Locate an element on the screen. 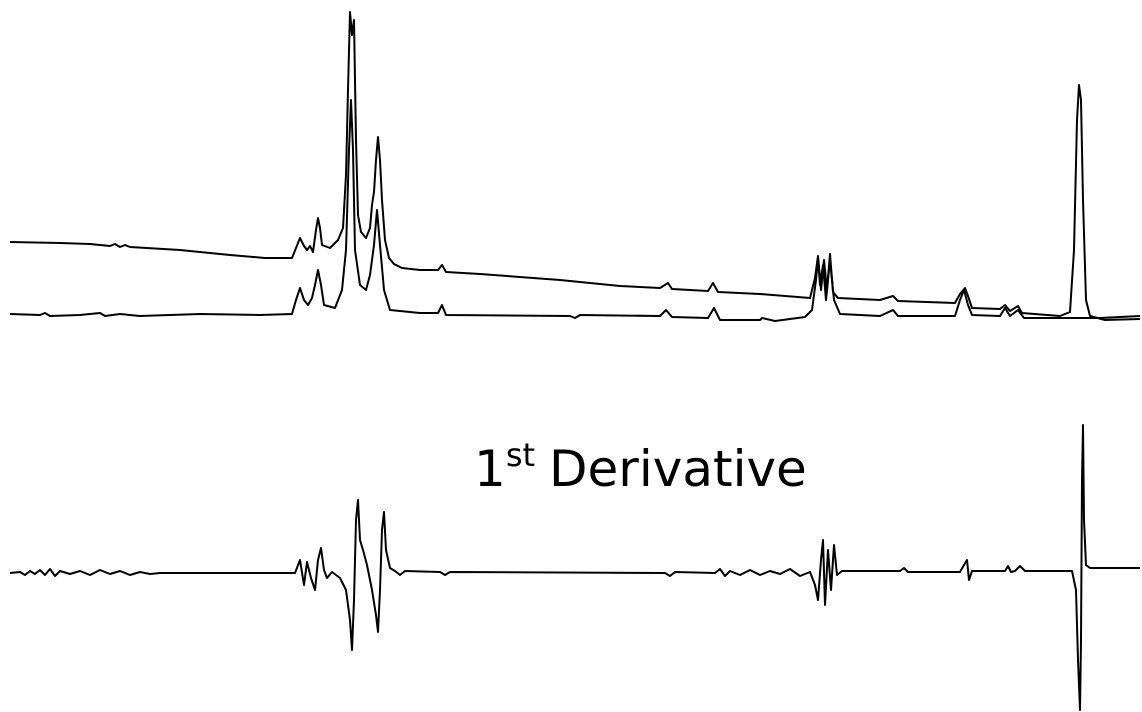  derivative-label: 1st Derivative is located at coordinates (640, 467).